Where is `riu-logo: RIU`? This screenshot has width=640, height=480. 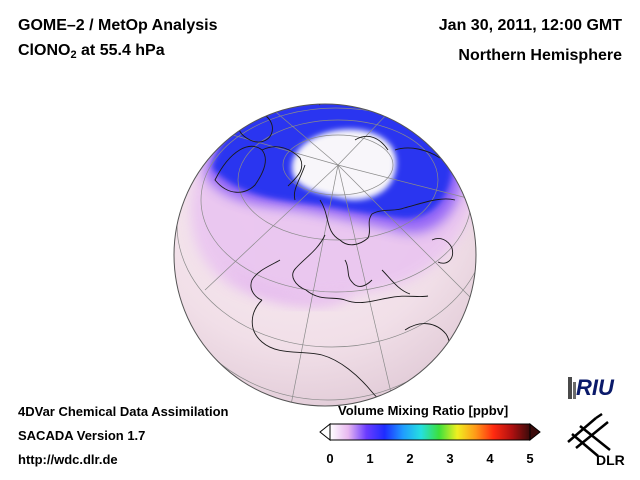 riu-logo: RIU is located at coordinates (591, 387).